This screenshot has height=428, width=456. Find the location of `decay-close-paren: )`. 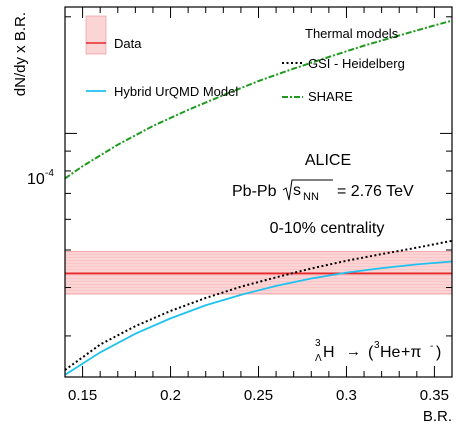

decay-close-paren: ) is located at coordinates (438, 352).